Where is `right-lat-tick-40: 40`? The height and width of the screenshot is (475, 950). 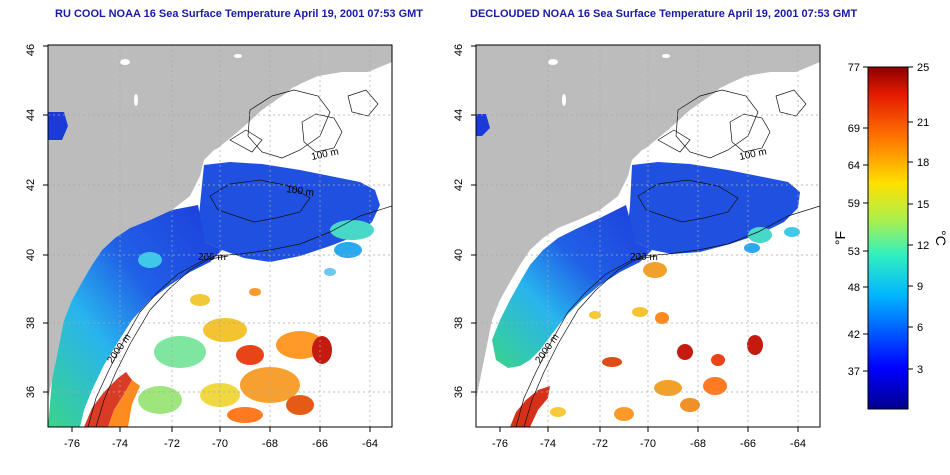 right-lat-tick-40: 40 is located at coordinates (459, 255).